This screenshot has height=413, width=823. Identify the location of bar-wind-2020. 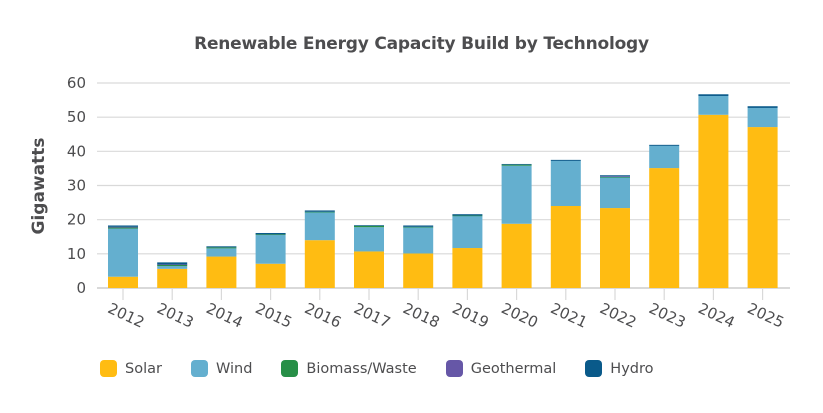
(516, 194).